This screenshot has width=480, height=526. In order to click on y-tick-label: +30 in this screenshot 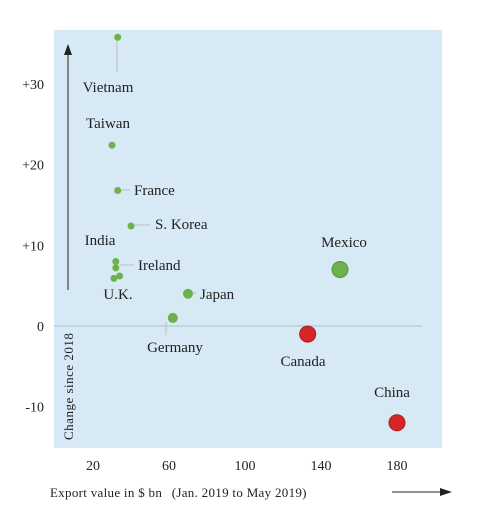, I will do `click(33, 85)`.